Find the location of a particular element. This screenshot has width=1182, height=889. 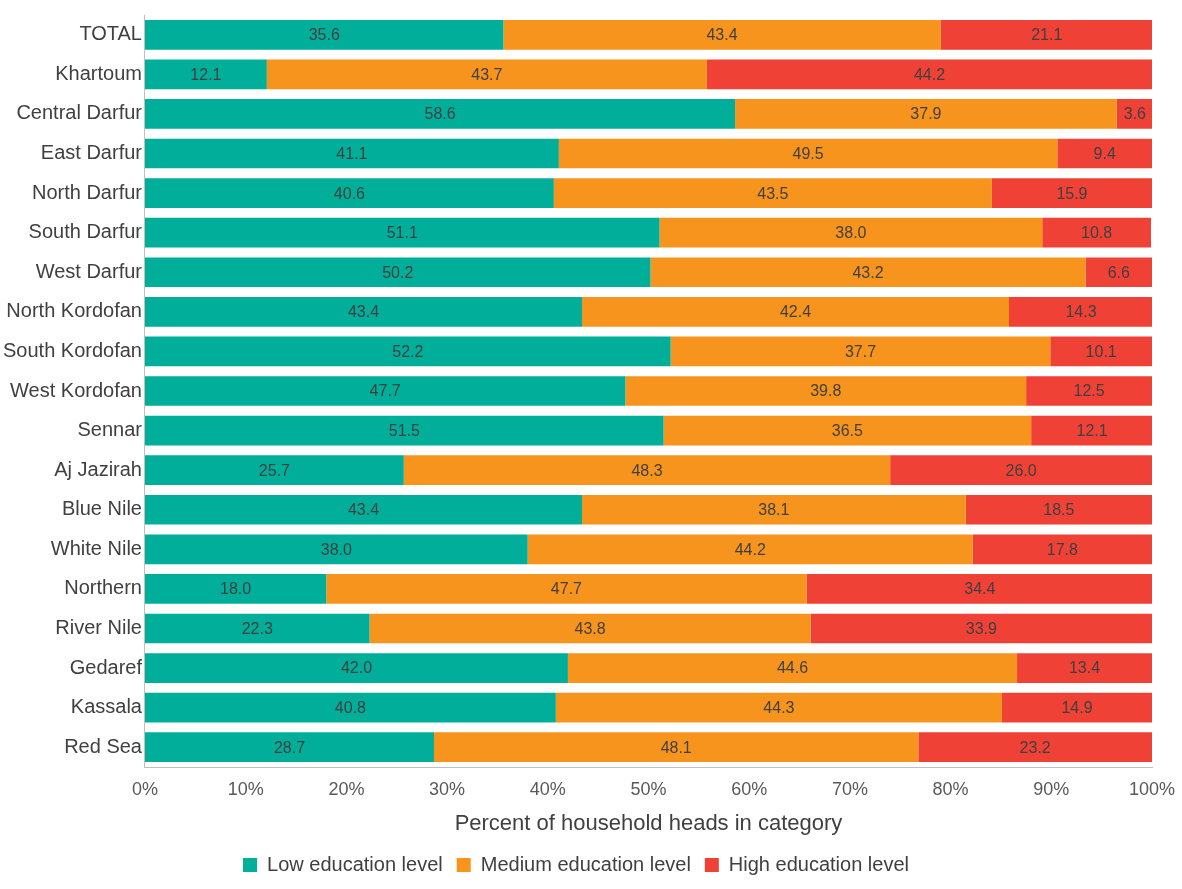

data-label: 41.1 is located at coordinates (352, 153).